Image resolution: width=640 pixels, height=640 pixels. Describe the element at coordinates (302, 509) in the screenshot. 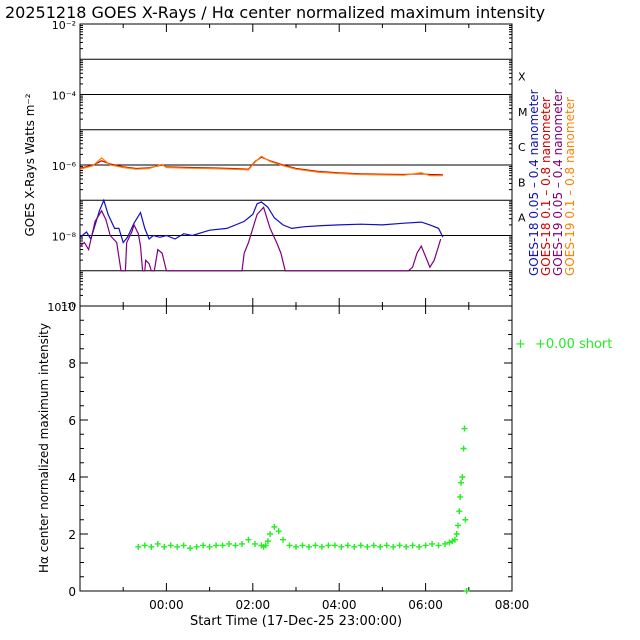

I see `halpha-points` at that location.